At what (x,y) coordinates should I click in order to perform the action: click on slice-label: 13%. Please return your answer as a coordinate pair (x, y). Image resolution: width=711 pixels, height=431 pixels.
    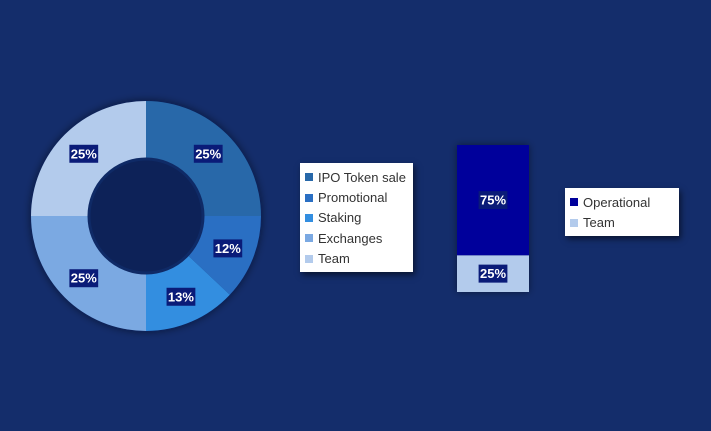
    Looking at the image, I should click on (181, 296).